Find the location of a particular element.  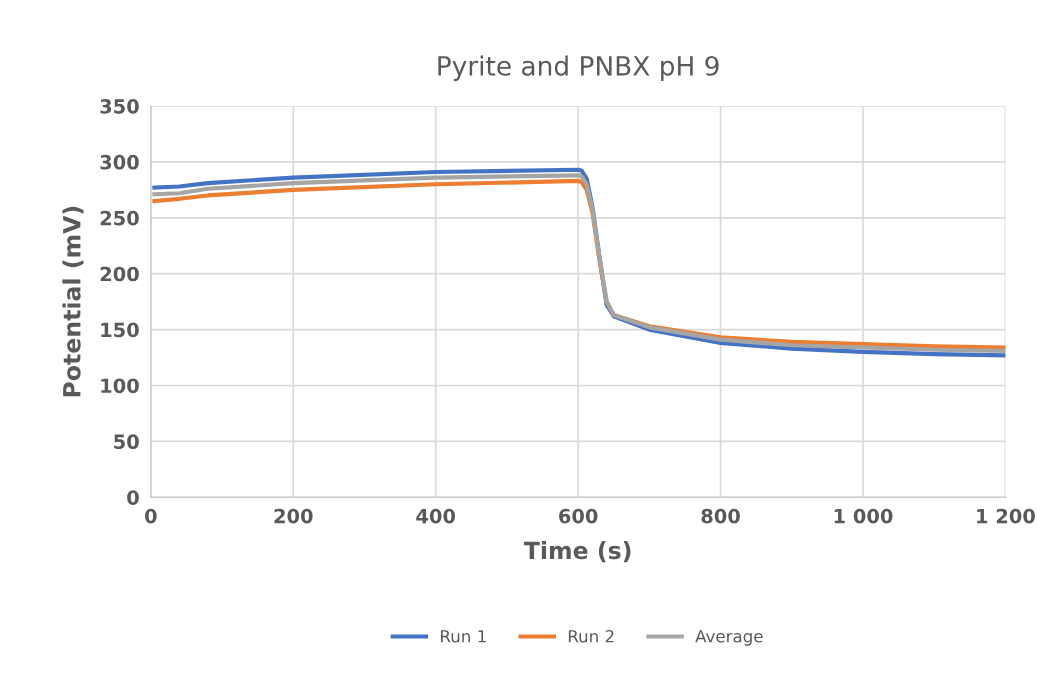

y-tick-label: 150 is located at coordinates (120, 330).